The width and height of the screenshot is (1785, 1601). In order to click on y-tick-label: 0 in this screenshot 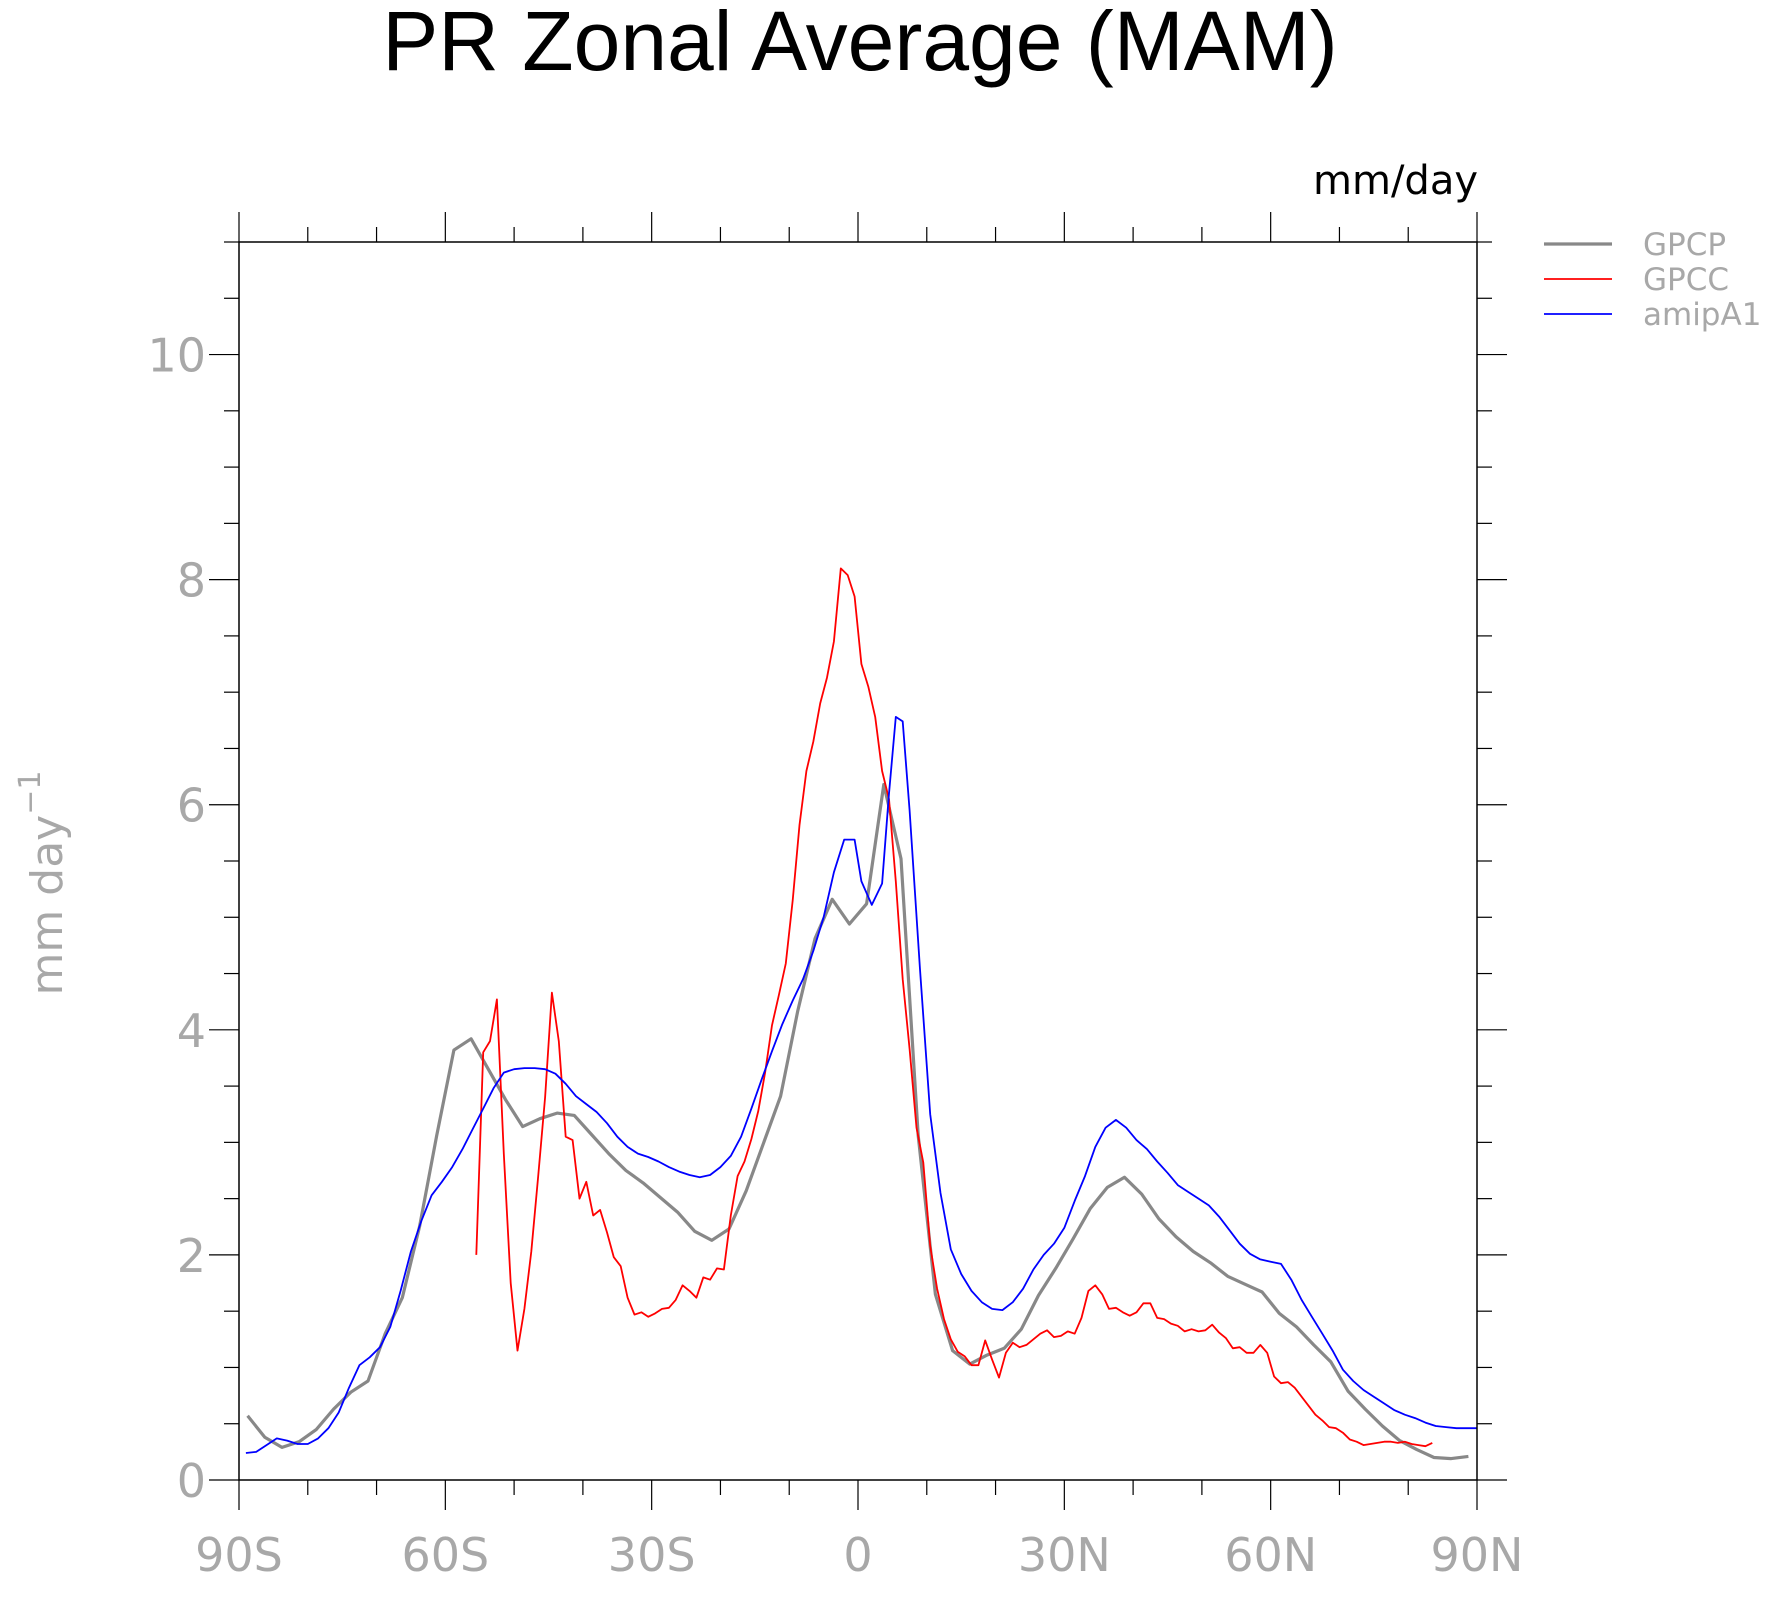, I will do `click(191, 1481)`.